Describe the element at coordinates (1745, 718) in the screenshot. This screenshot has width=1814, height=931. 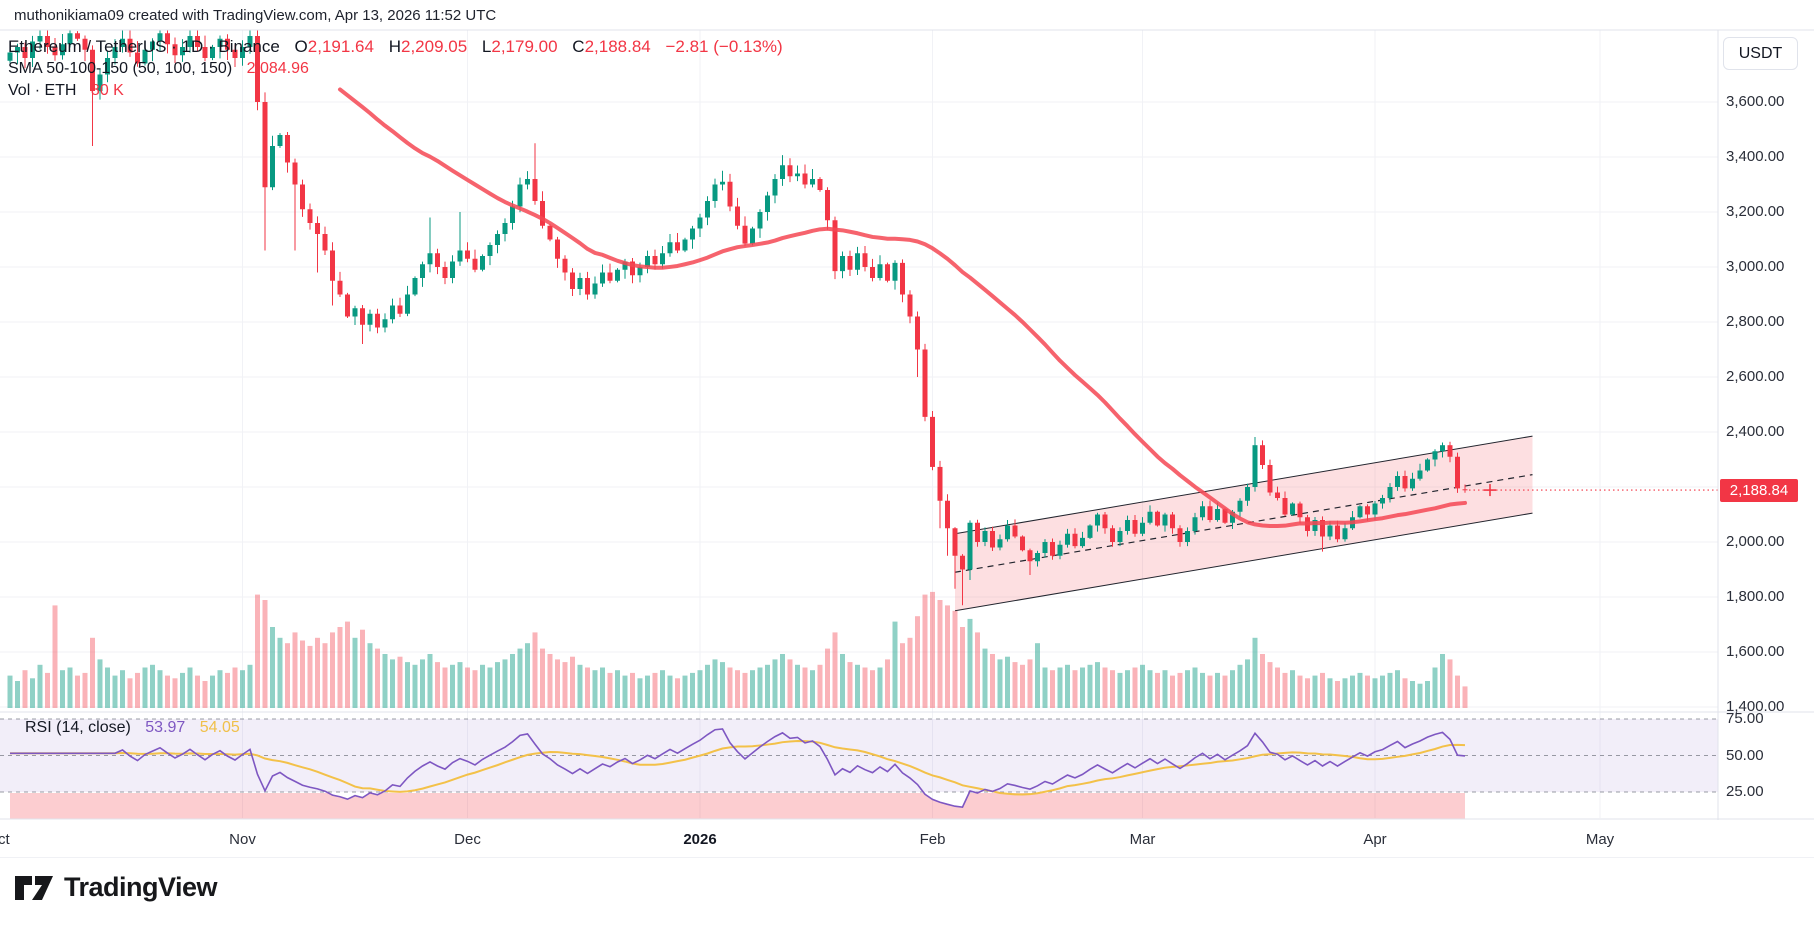
I see `rsi-tick-label: 75.00` at that location.